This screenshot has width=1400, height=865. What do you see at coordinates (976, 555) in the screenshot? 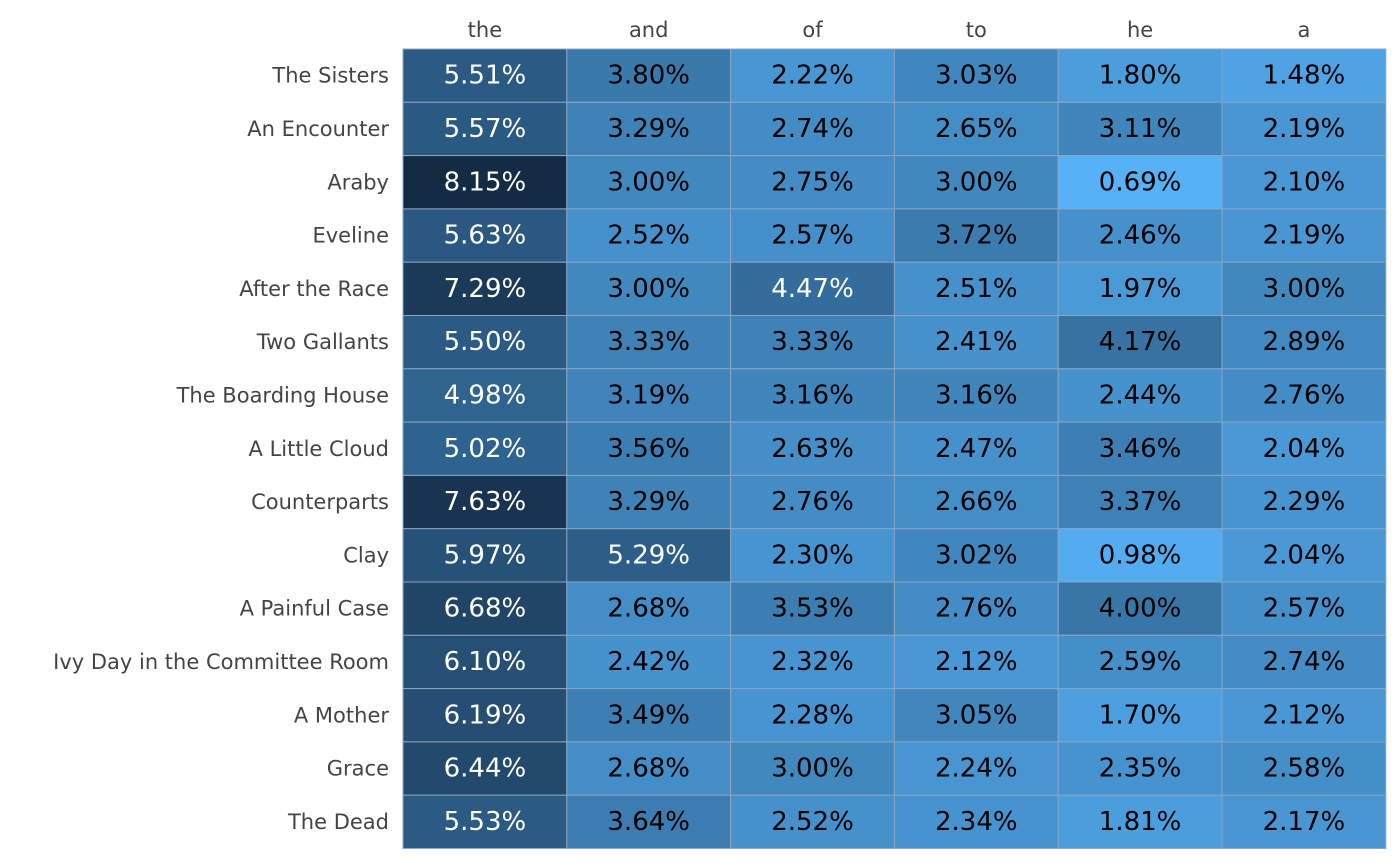
I see `cell-value-label: 3.02%` at bounding box center [976, 555].